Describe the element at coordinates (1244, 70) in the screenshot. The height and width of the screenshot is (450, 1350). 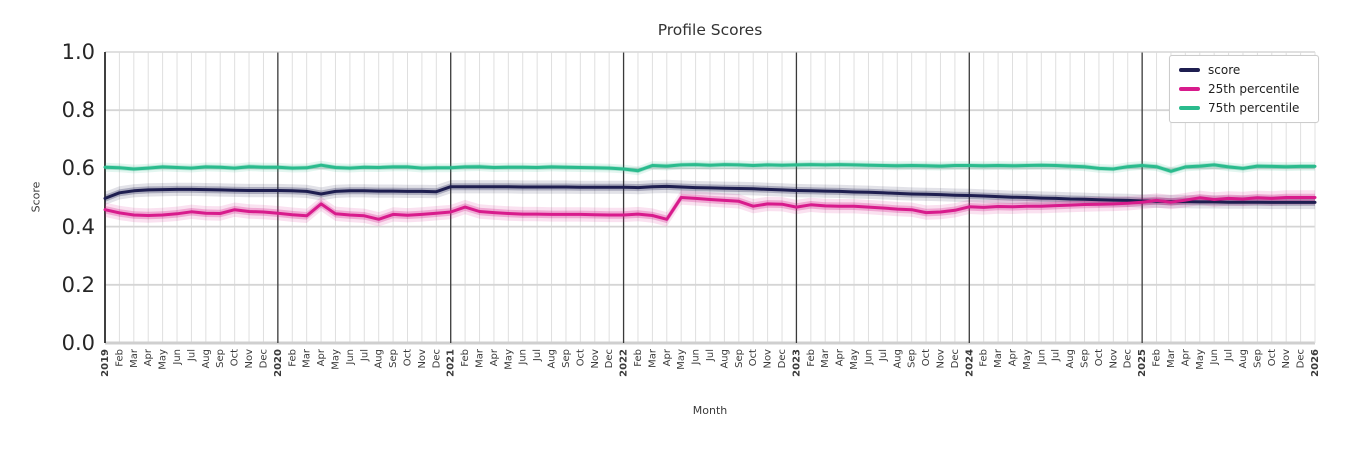
I see `legend-item-score: score` at that location.